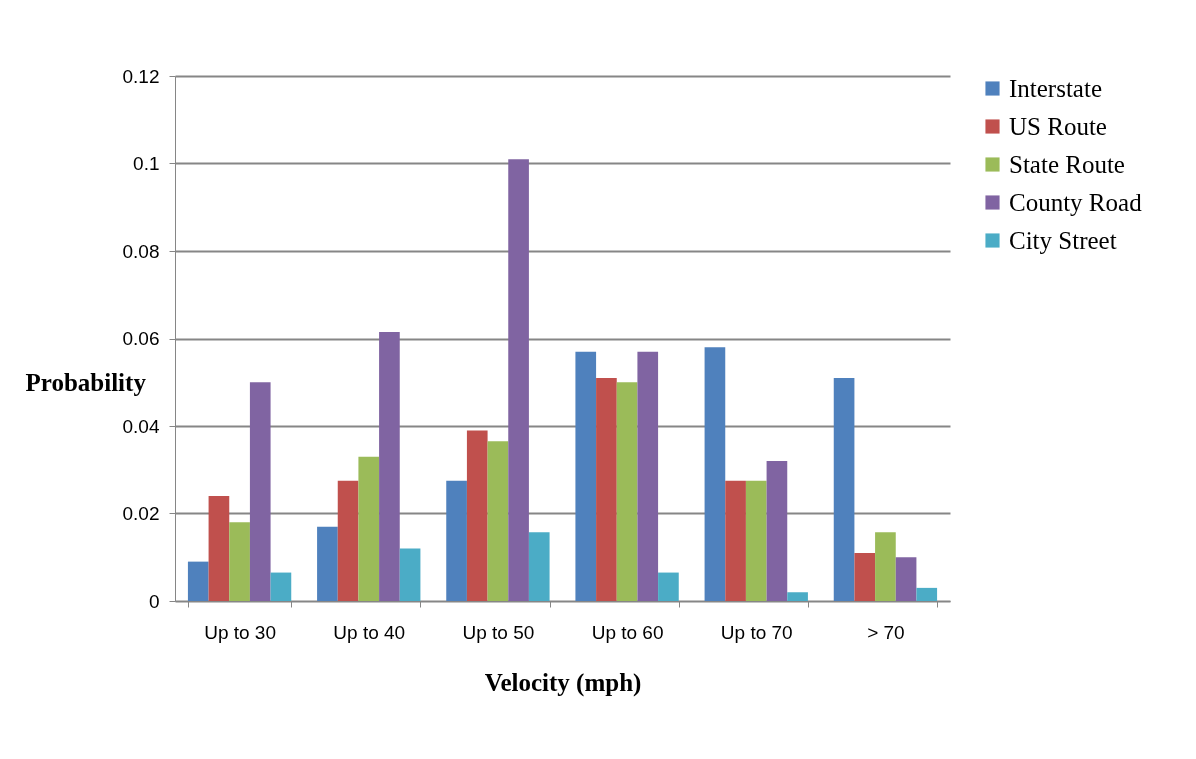 This screenshot has height=759, width=1196. I want to click on y-tick-label: 0.02, so click(141, 513).